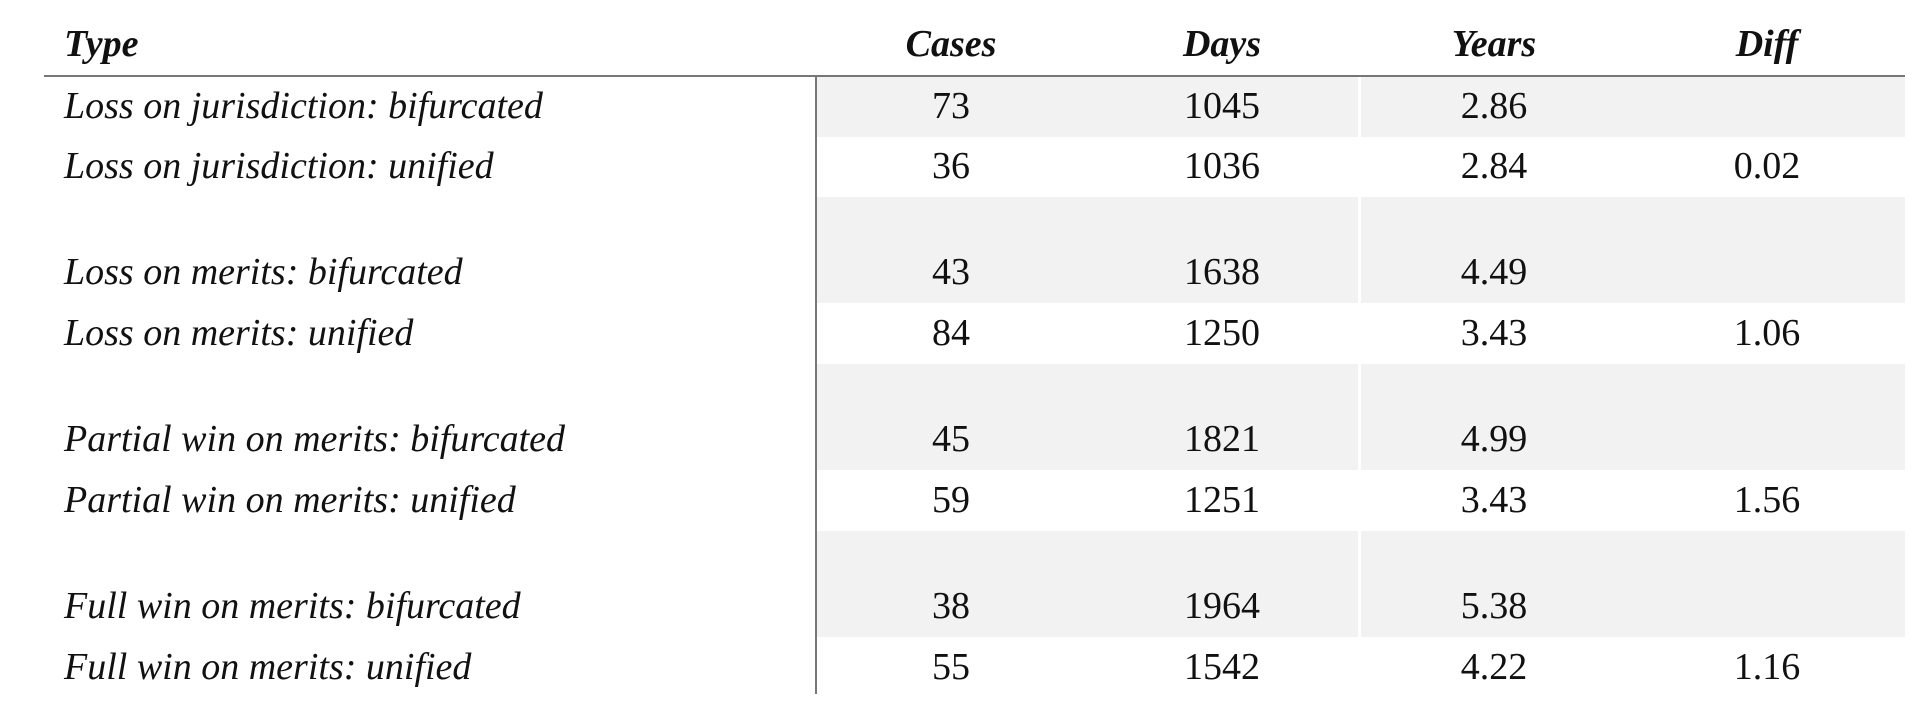 This screenshot has height=703, width=1923. What do you see at coordinates (1222, 166) in the screenshot?
I see `value-cell: 1036` at bounding box center [1222, 166].